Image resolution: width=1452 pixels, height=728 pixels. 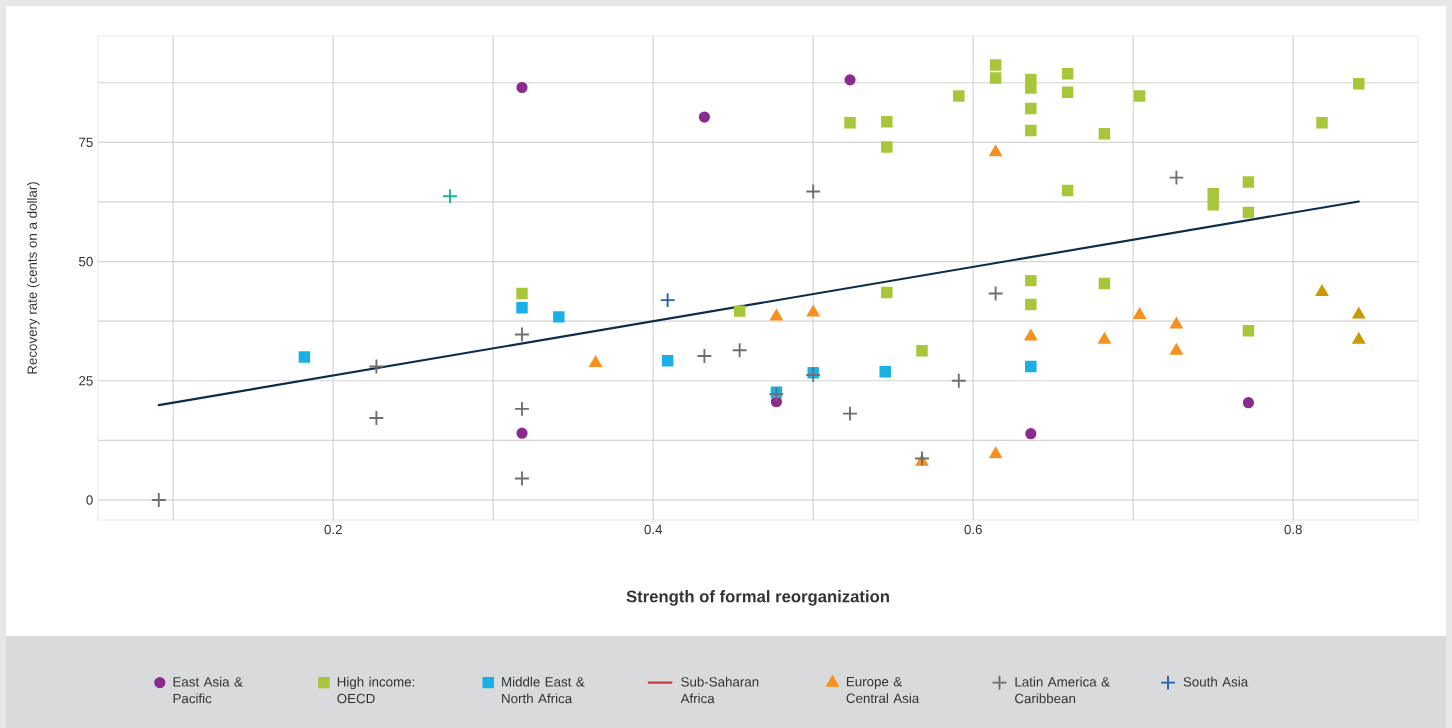 I want to click on legend-label: Europe & Central Asia, so click(x=883, y=690).